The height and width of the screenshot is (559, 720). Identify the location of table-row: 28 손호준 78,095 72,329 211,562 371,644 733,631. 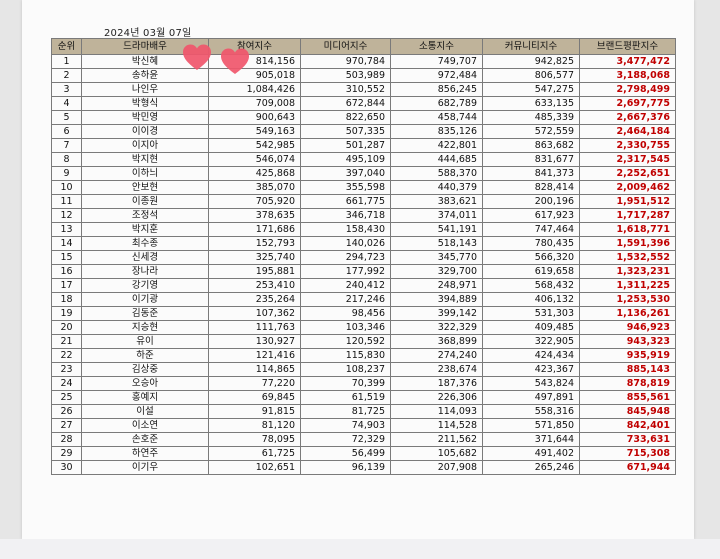
(363, 439).